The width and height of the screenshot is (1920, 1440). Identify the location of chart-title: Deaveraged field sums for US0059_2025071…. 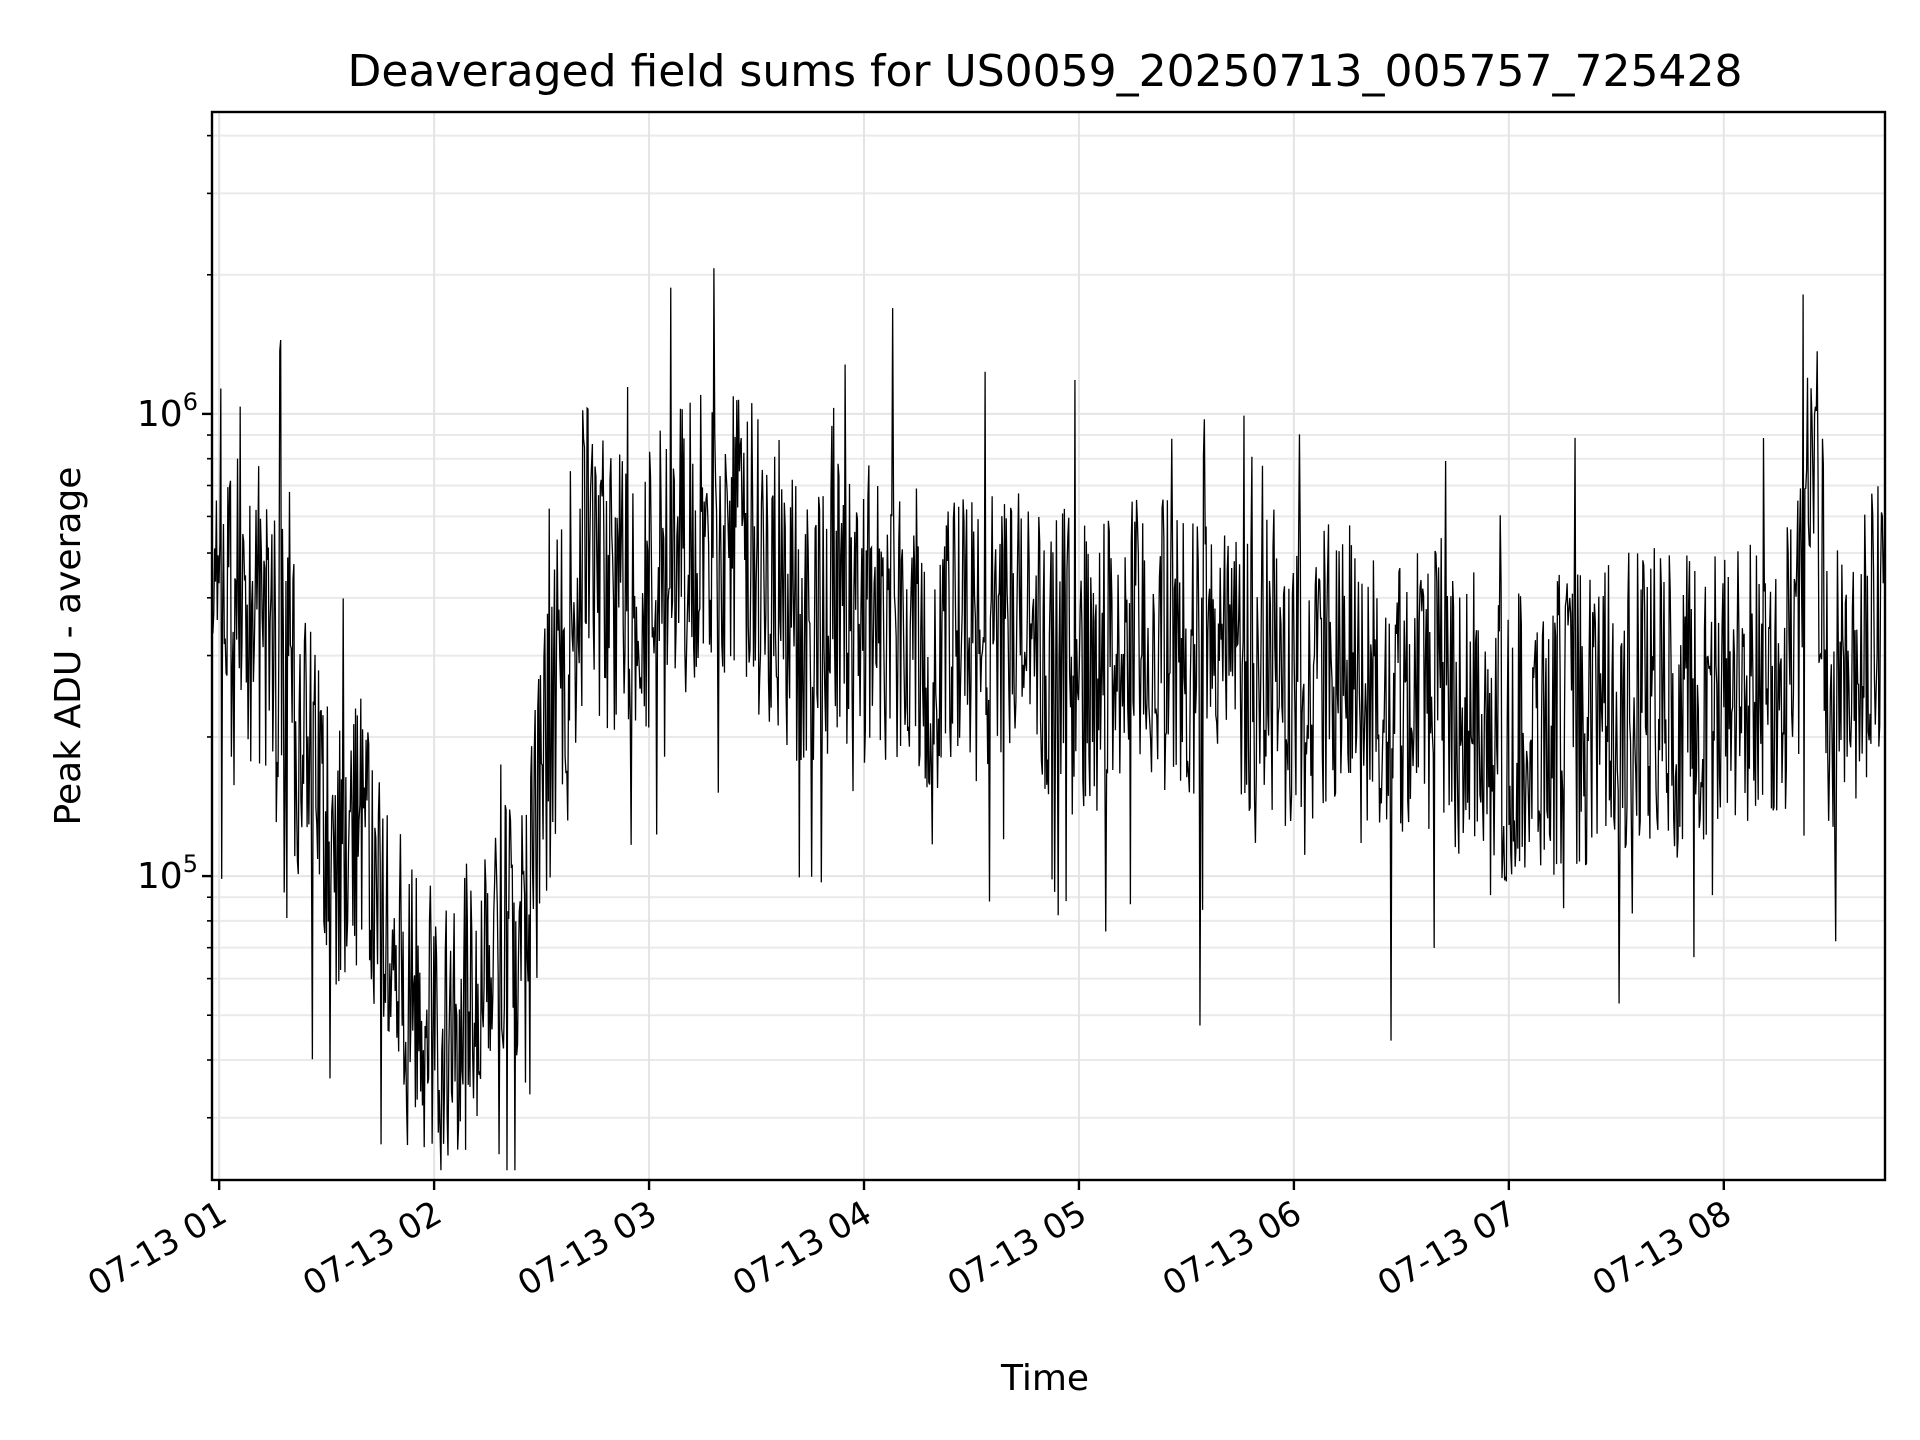
(1045, 71).